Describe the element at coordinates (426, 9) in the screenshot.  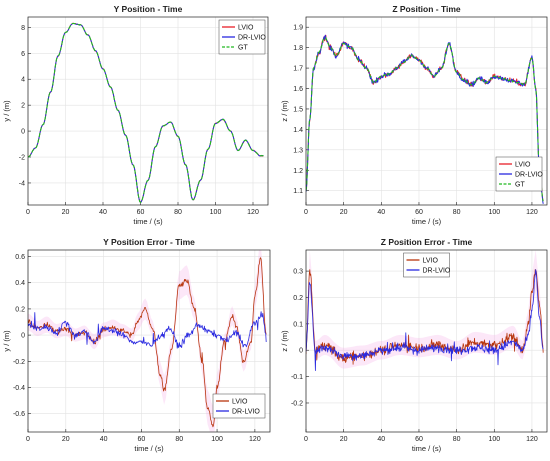
I see `chart-title: Z Position - Time` at that location.